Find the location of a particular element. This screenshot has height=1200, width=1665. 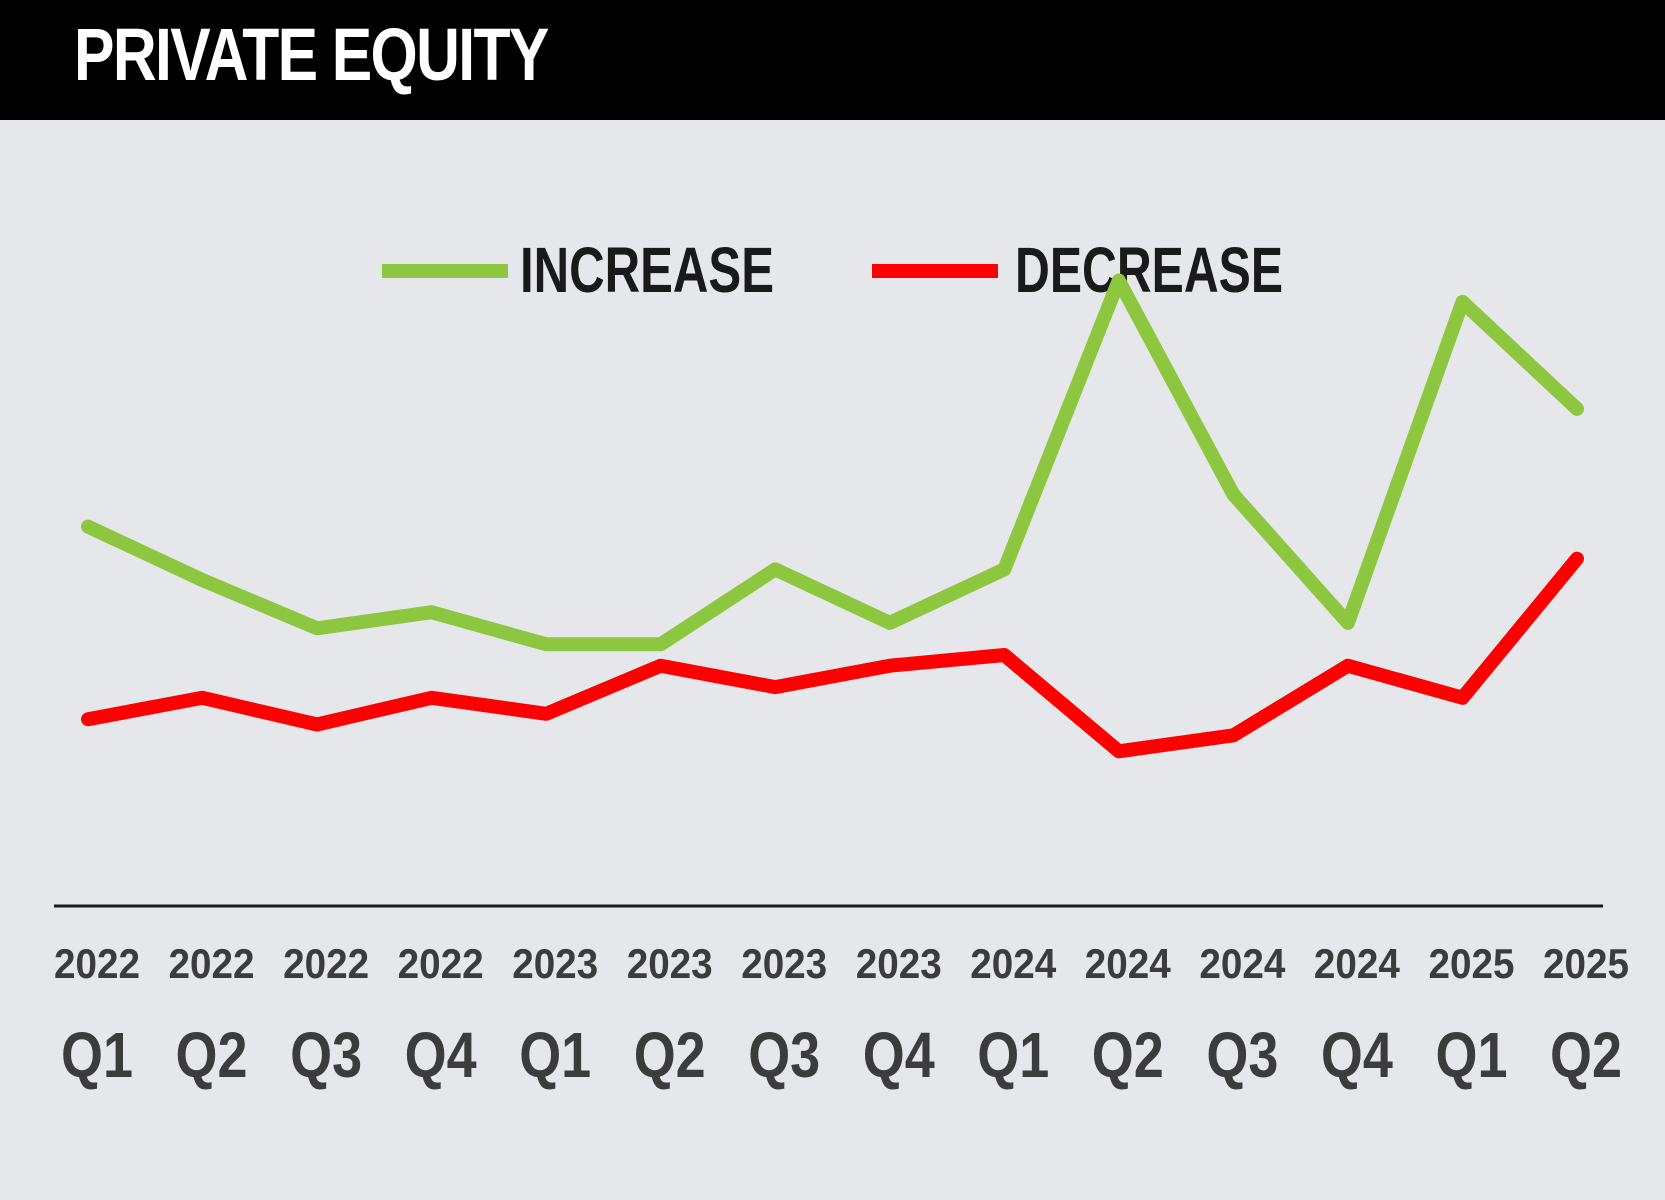

chart-title: PRIVATE EQUITY is located at coordinates (311, 54).